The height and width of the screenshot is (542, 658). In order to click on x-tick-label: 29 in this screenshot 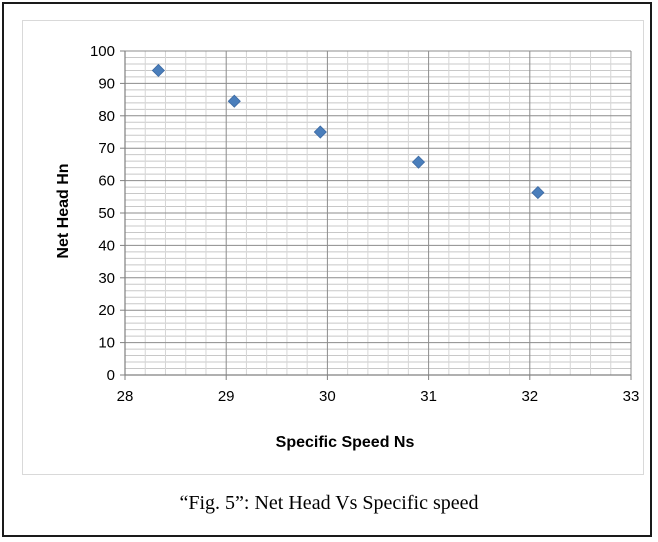, I will do `click(226, 396)`.